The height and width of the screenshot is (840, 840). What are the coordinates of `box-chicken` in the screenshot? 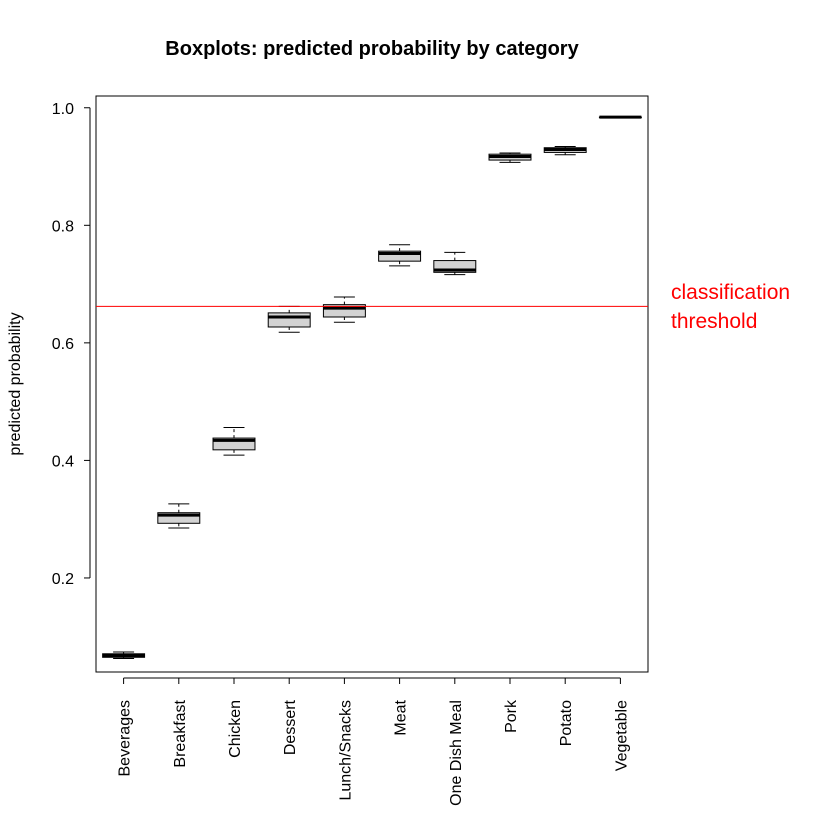 It's located at (234, 441).